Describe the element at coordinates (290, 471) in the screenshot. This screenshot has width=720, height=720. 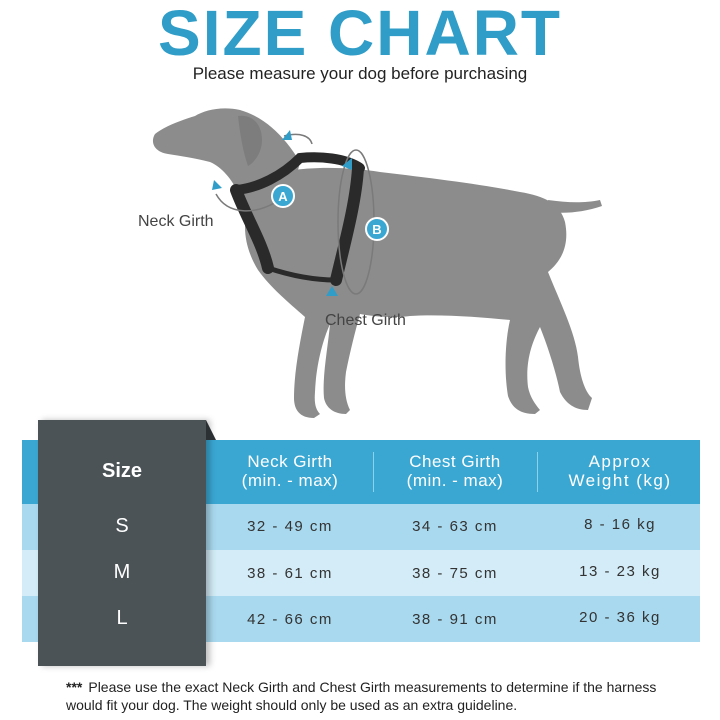
I see `column-header-neck: Neck Girth (min. - max)` at that location.